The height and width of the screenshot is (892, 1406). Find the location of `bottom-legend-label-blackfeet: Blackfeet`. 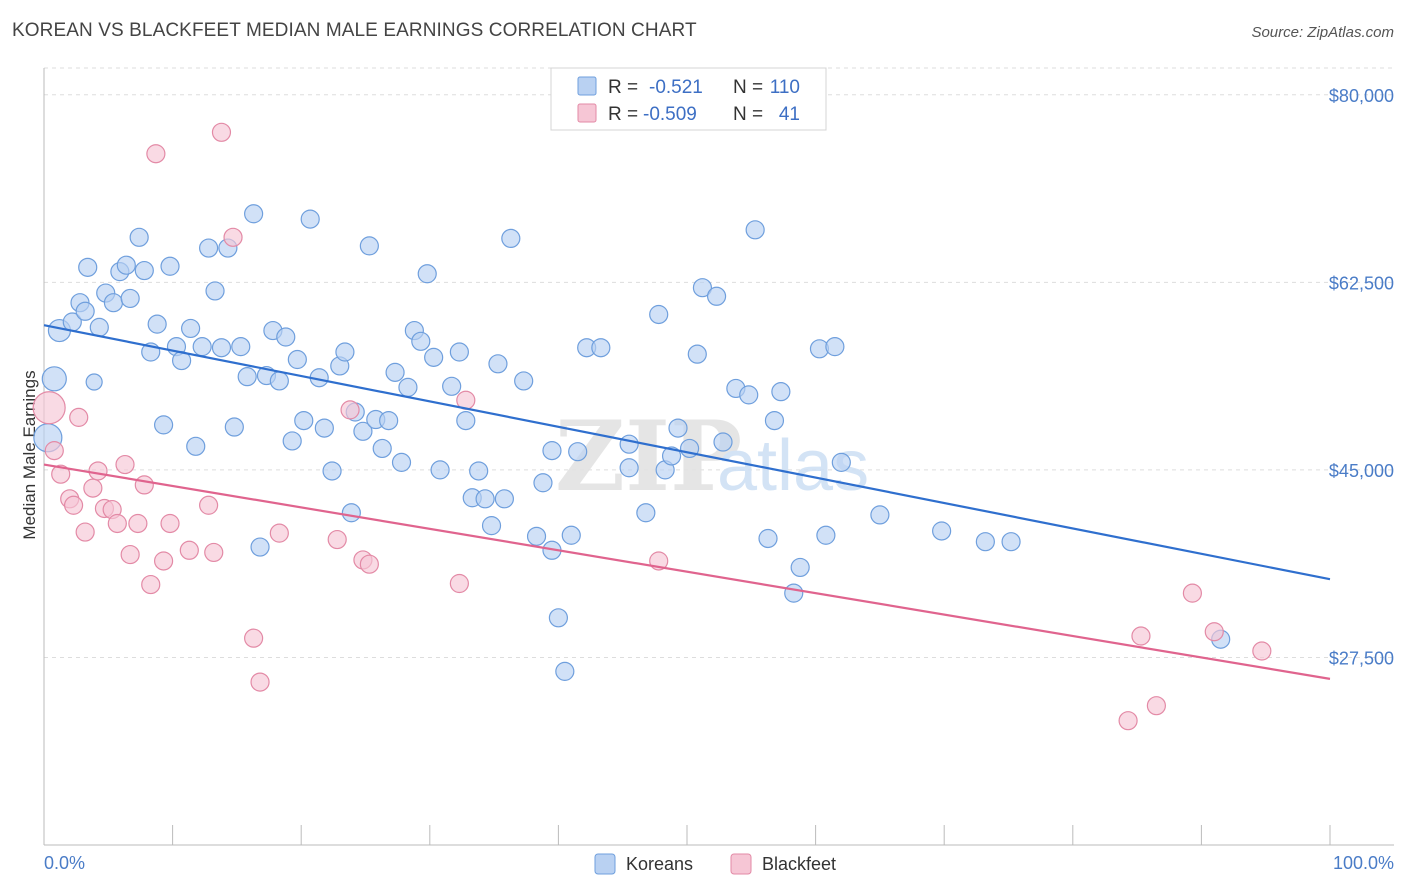

bottom-legend-label-blackfeet: Blackfeet is located at coordinates (799, 864).